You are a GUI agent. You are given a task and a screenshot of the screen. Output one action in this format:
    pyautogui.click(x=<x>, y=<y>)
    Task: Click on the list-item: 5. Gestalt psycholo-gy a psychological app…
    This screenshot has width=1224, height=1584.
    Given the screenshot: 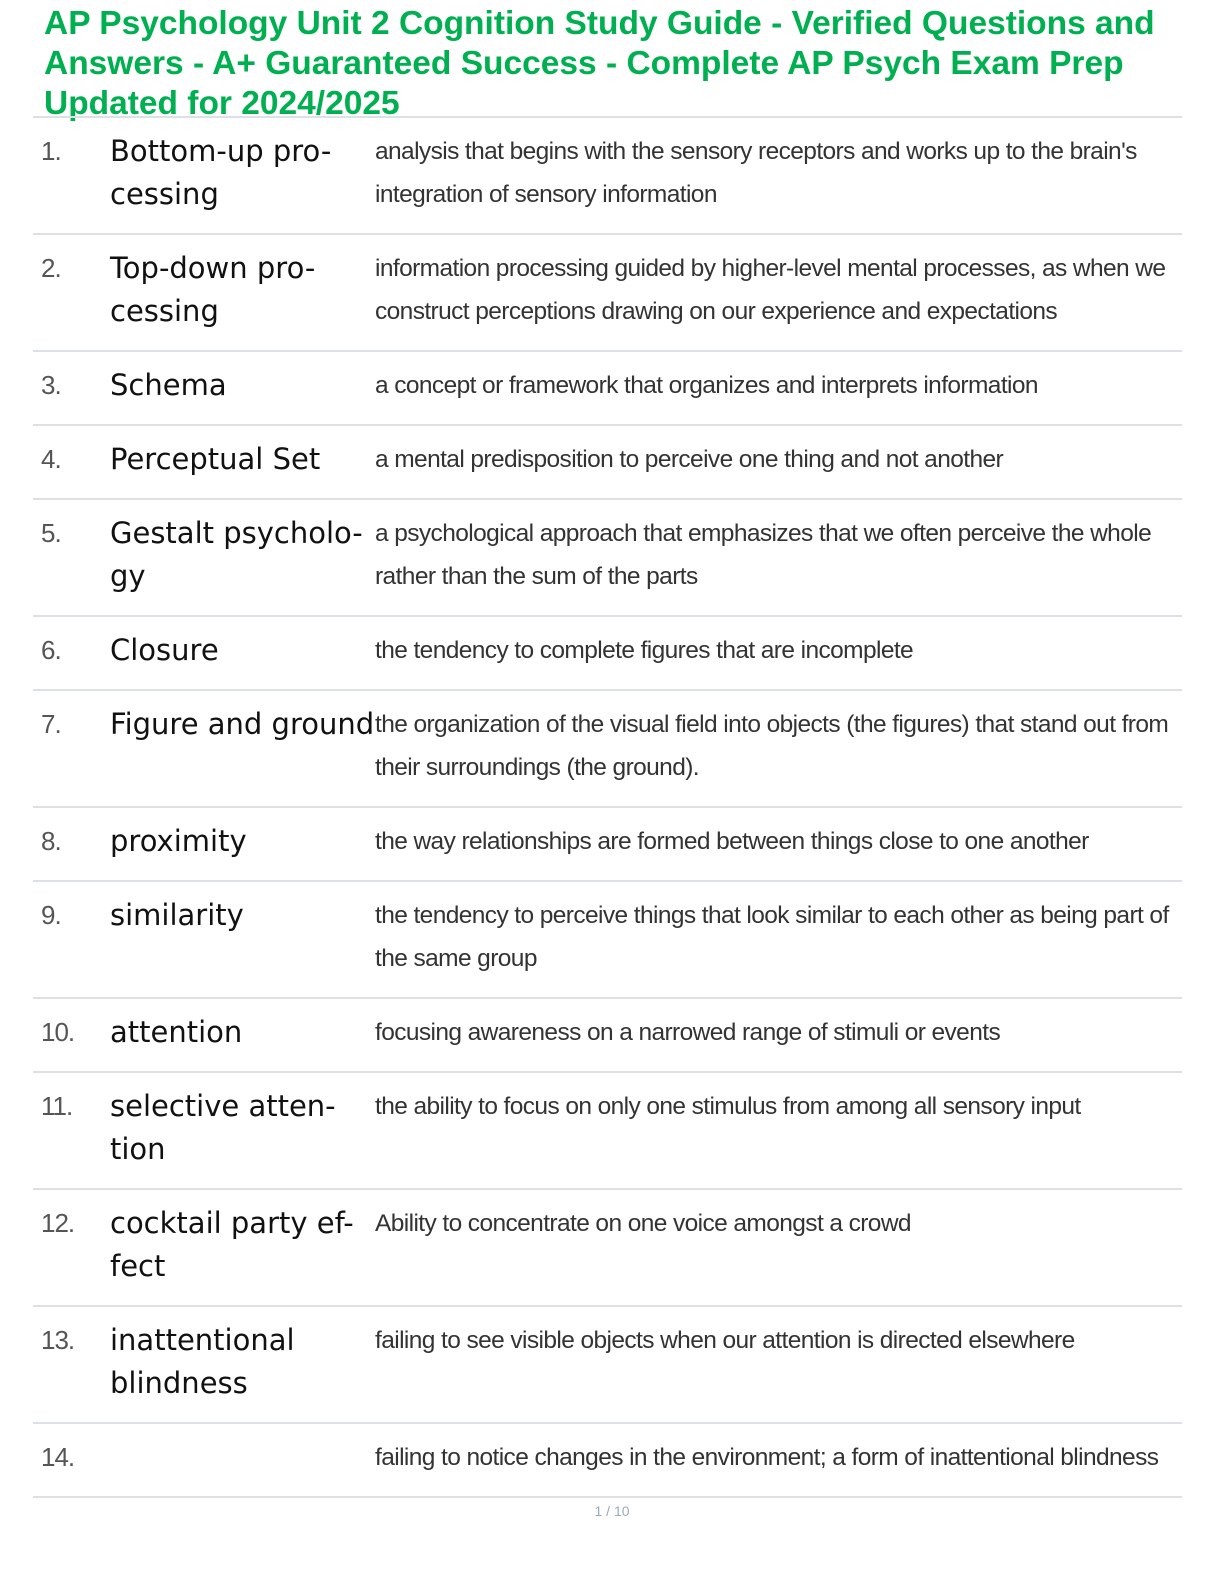 What is the action you would take?
    pyautogui.click(x=607, y=558)
    